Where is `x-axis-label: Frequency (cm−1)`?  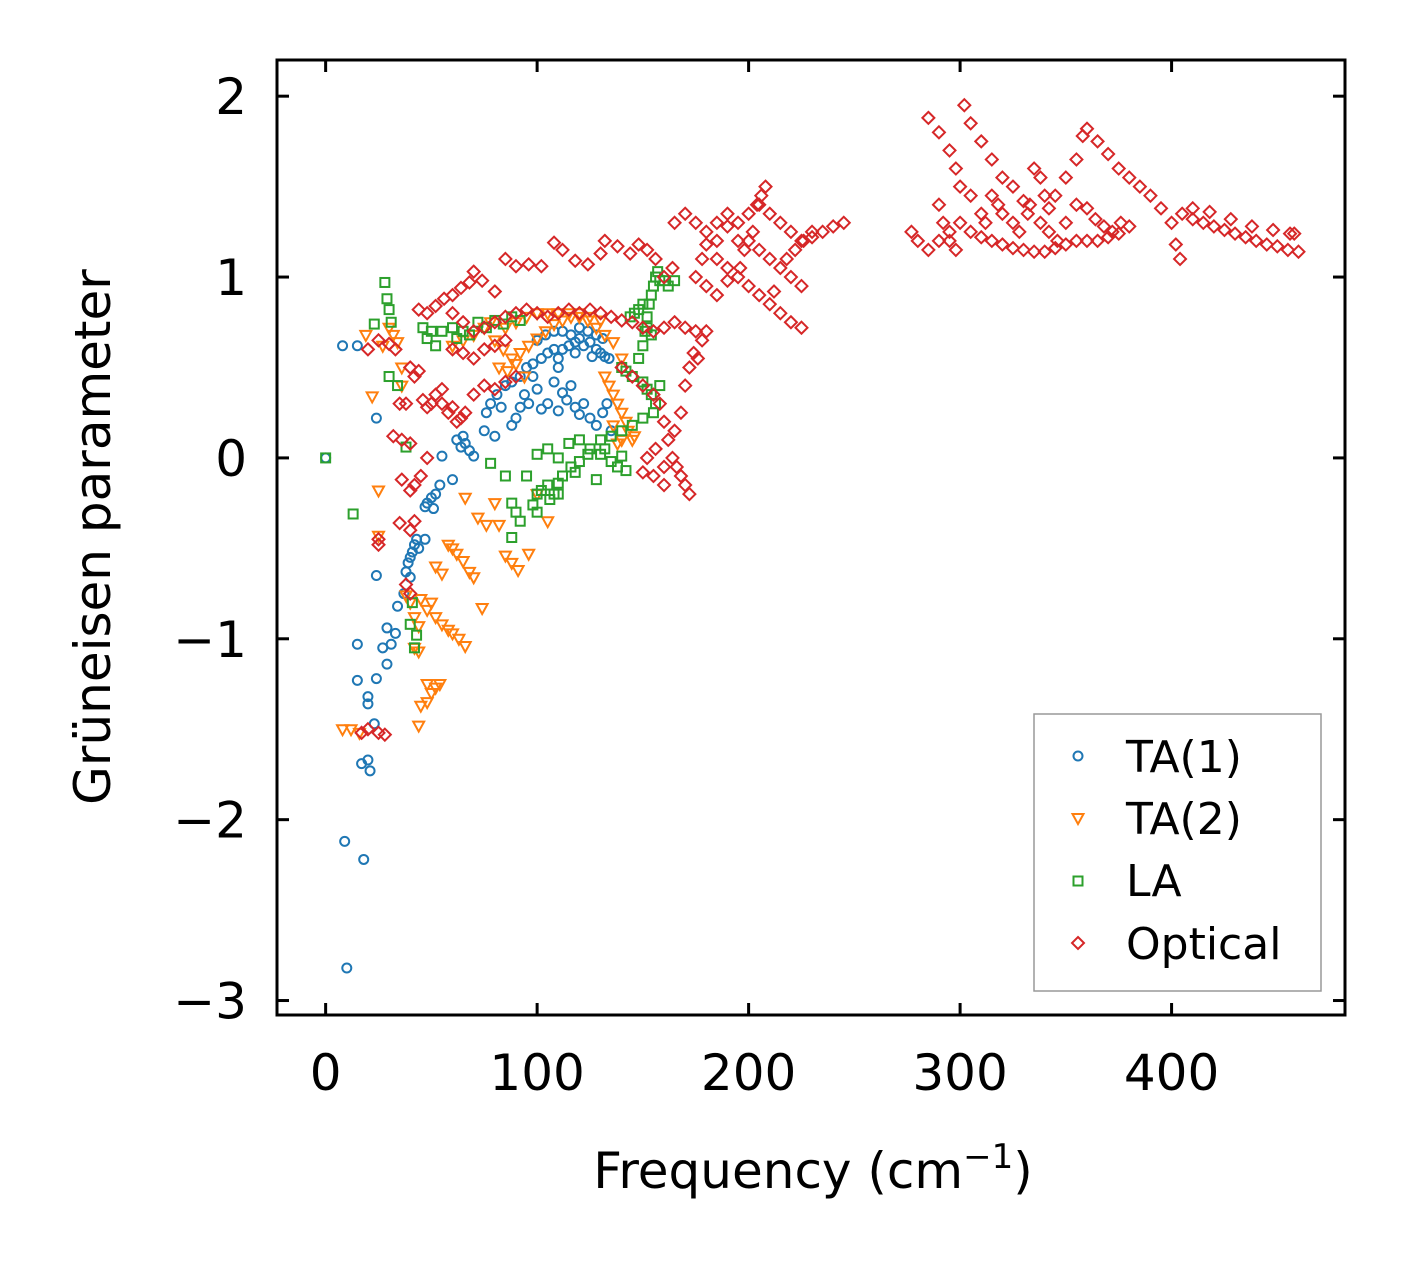
x-axis-label: Frequency (cm−1) is located at coordinates (813, 1168).